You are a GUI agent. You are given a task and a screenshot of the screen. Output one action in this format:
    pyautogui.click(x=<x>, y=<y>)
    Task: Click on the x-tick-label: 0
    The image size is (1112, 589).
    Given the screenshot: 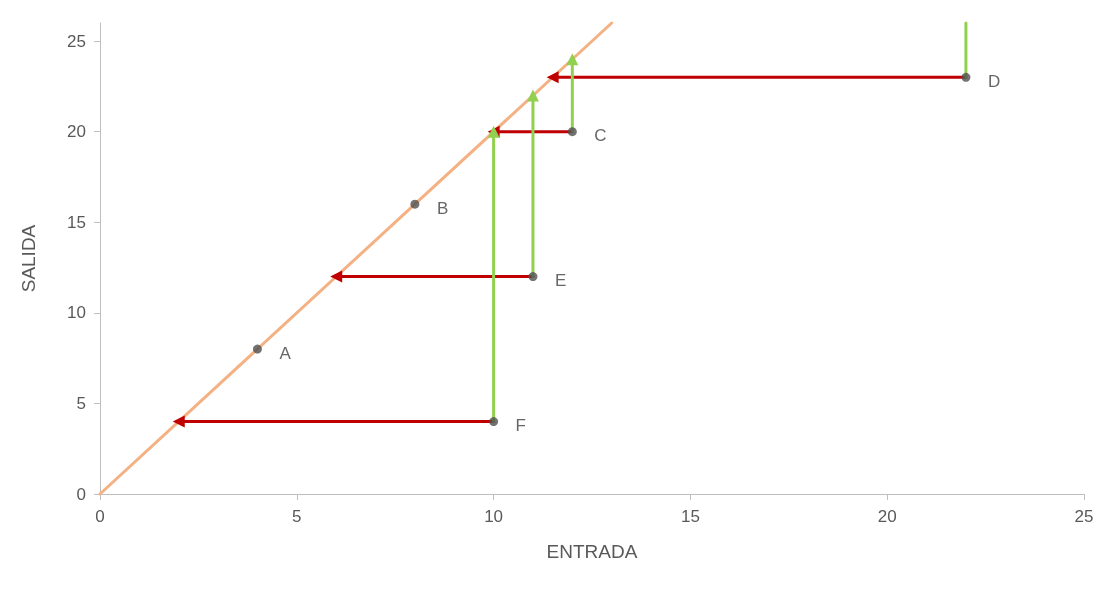 What is the action you would take?
    pyautogui.click(x=100, y=516)
    